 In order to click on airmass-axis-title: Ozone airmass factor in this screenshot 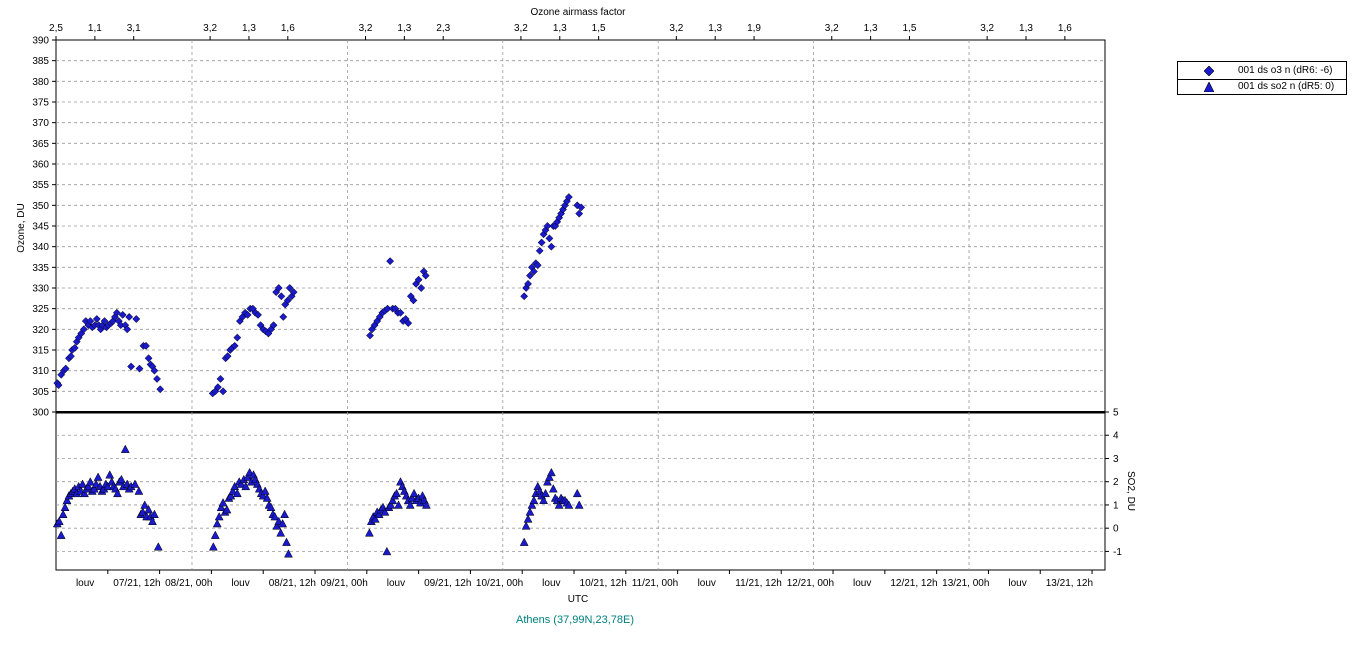, I will do `click(578, 12)`.